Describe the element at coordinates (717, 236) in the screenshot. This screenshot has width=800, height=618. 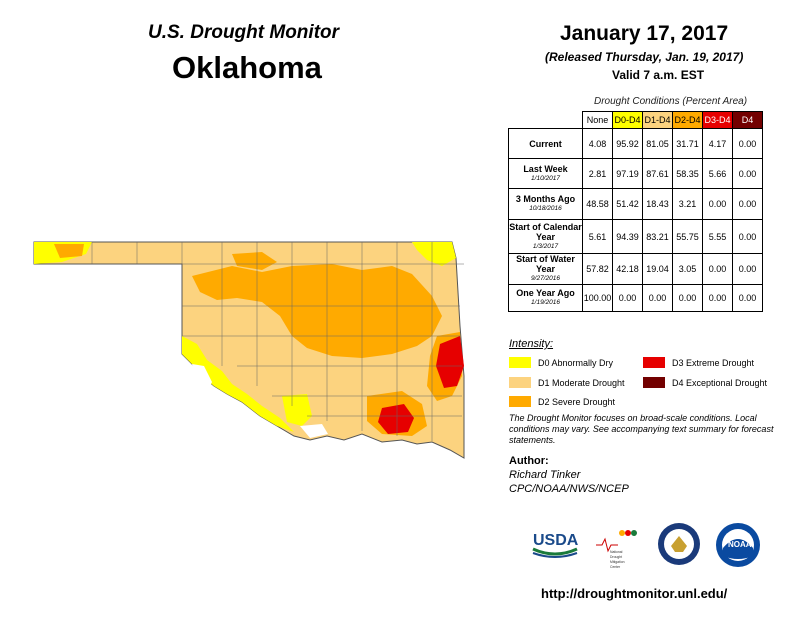
I see `table-cell: 5.55` at that location.